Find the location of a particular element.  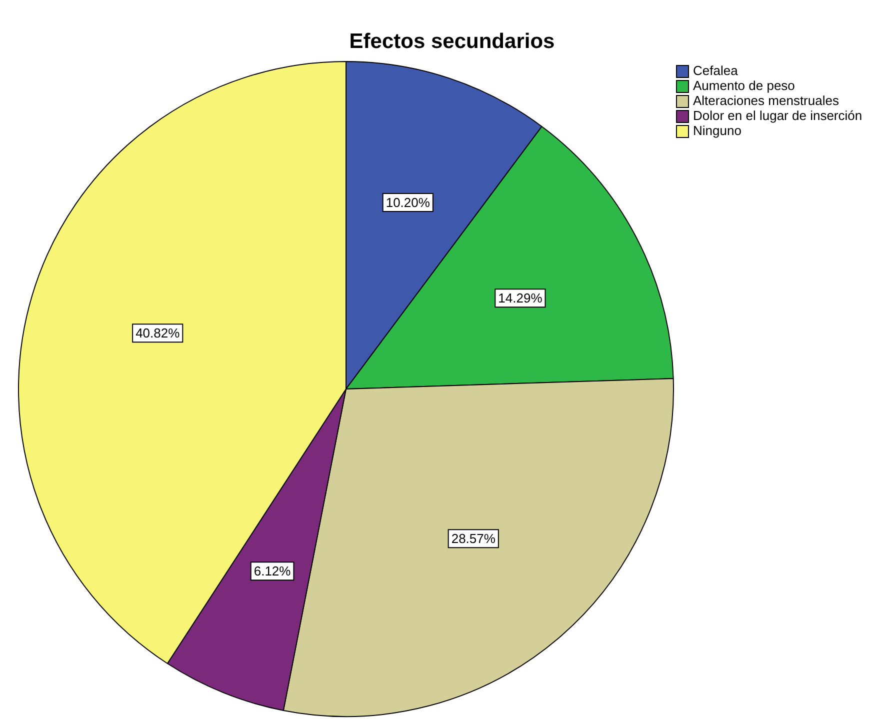

chart-title: Efectos secundarios is located at coordinates (452, 42).